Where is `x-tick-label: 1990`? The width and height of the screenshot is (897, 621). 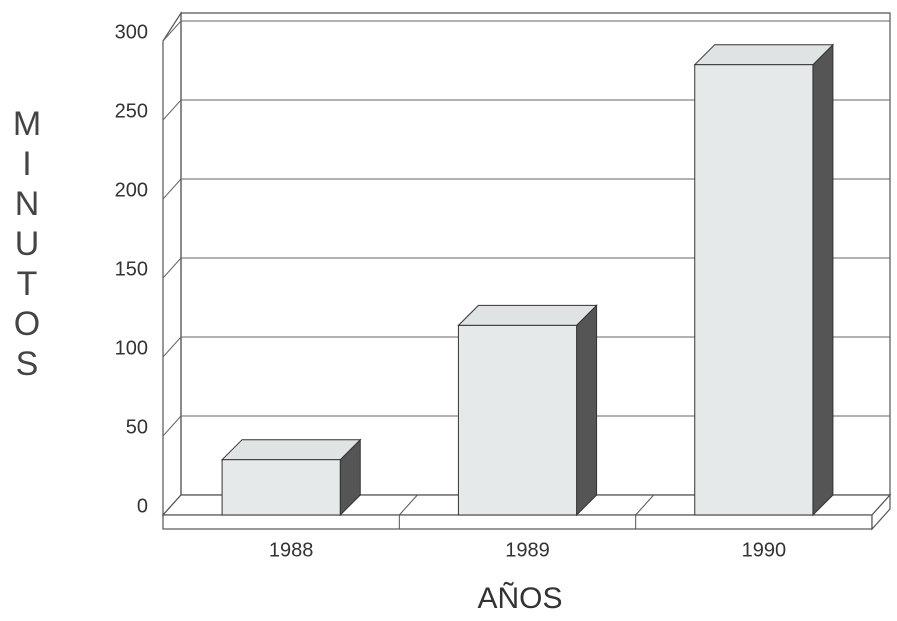 x-tick-label: 1990 is located at coordinates (764, 550).